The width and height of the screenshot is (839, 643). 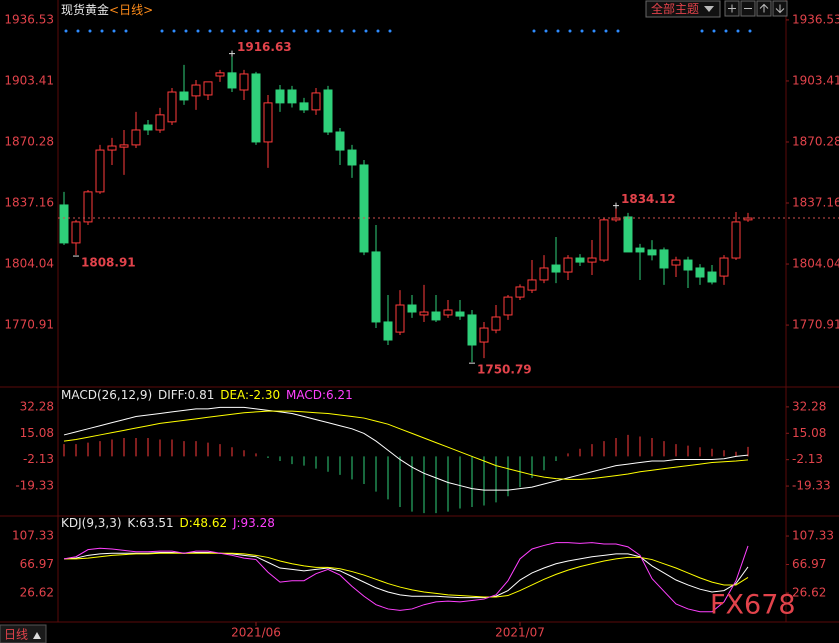 What do you see at coordinates (753, 605) in the screenshot?
I see `watermark: FX678` at bounding box center [753, 605].